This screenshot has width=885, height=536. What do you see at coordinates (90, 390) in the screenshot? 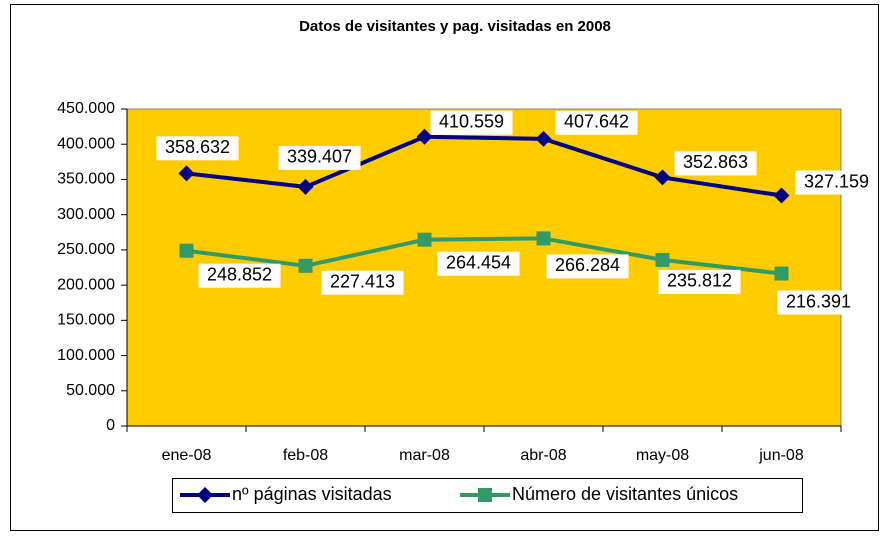
I see `y-tick-label: 50.000` at bounding box center [90, 390].